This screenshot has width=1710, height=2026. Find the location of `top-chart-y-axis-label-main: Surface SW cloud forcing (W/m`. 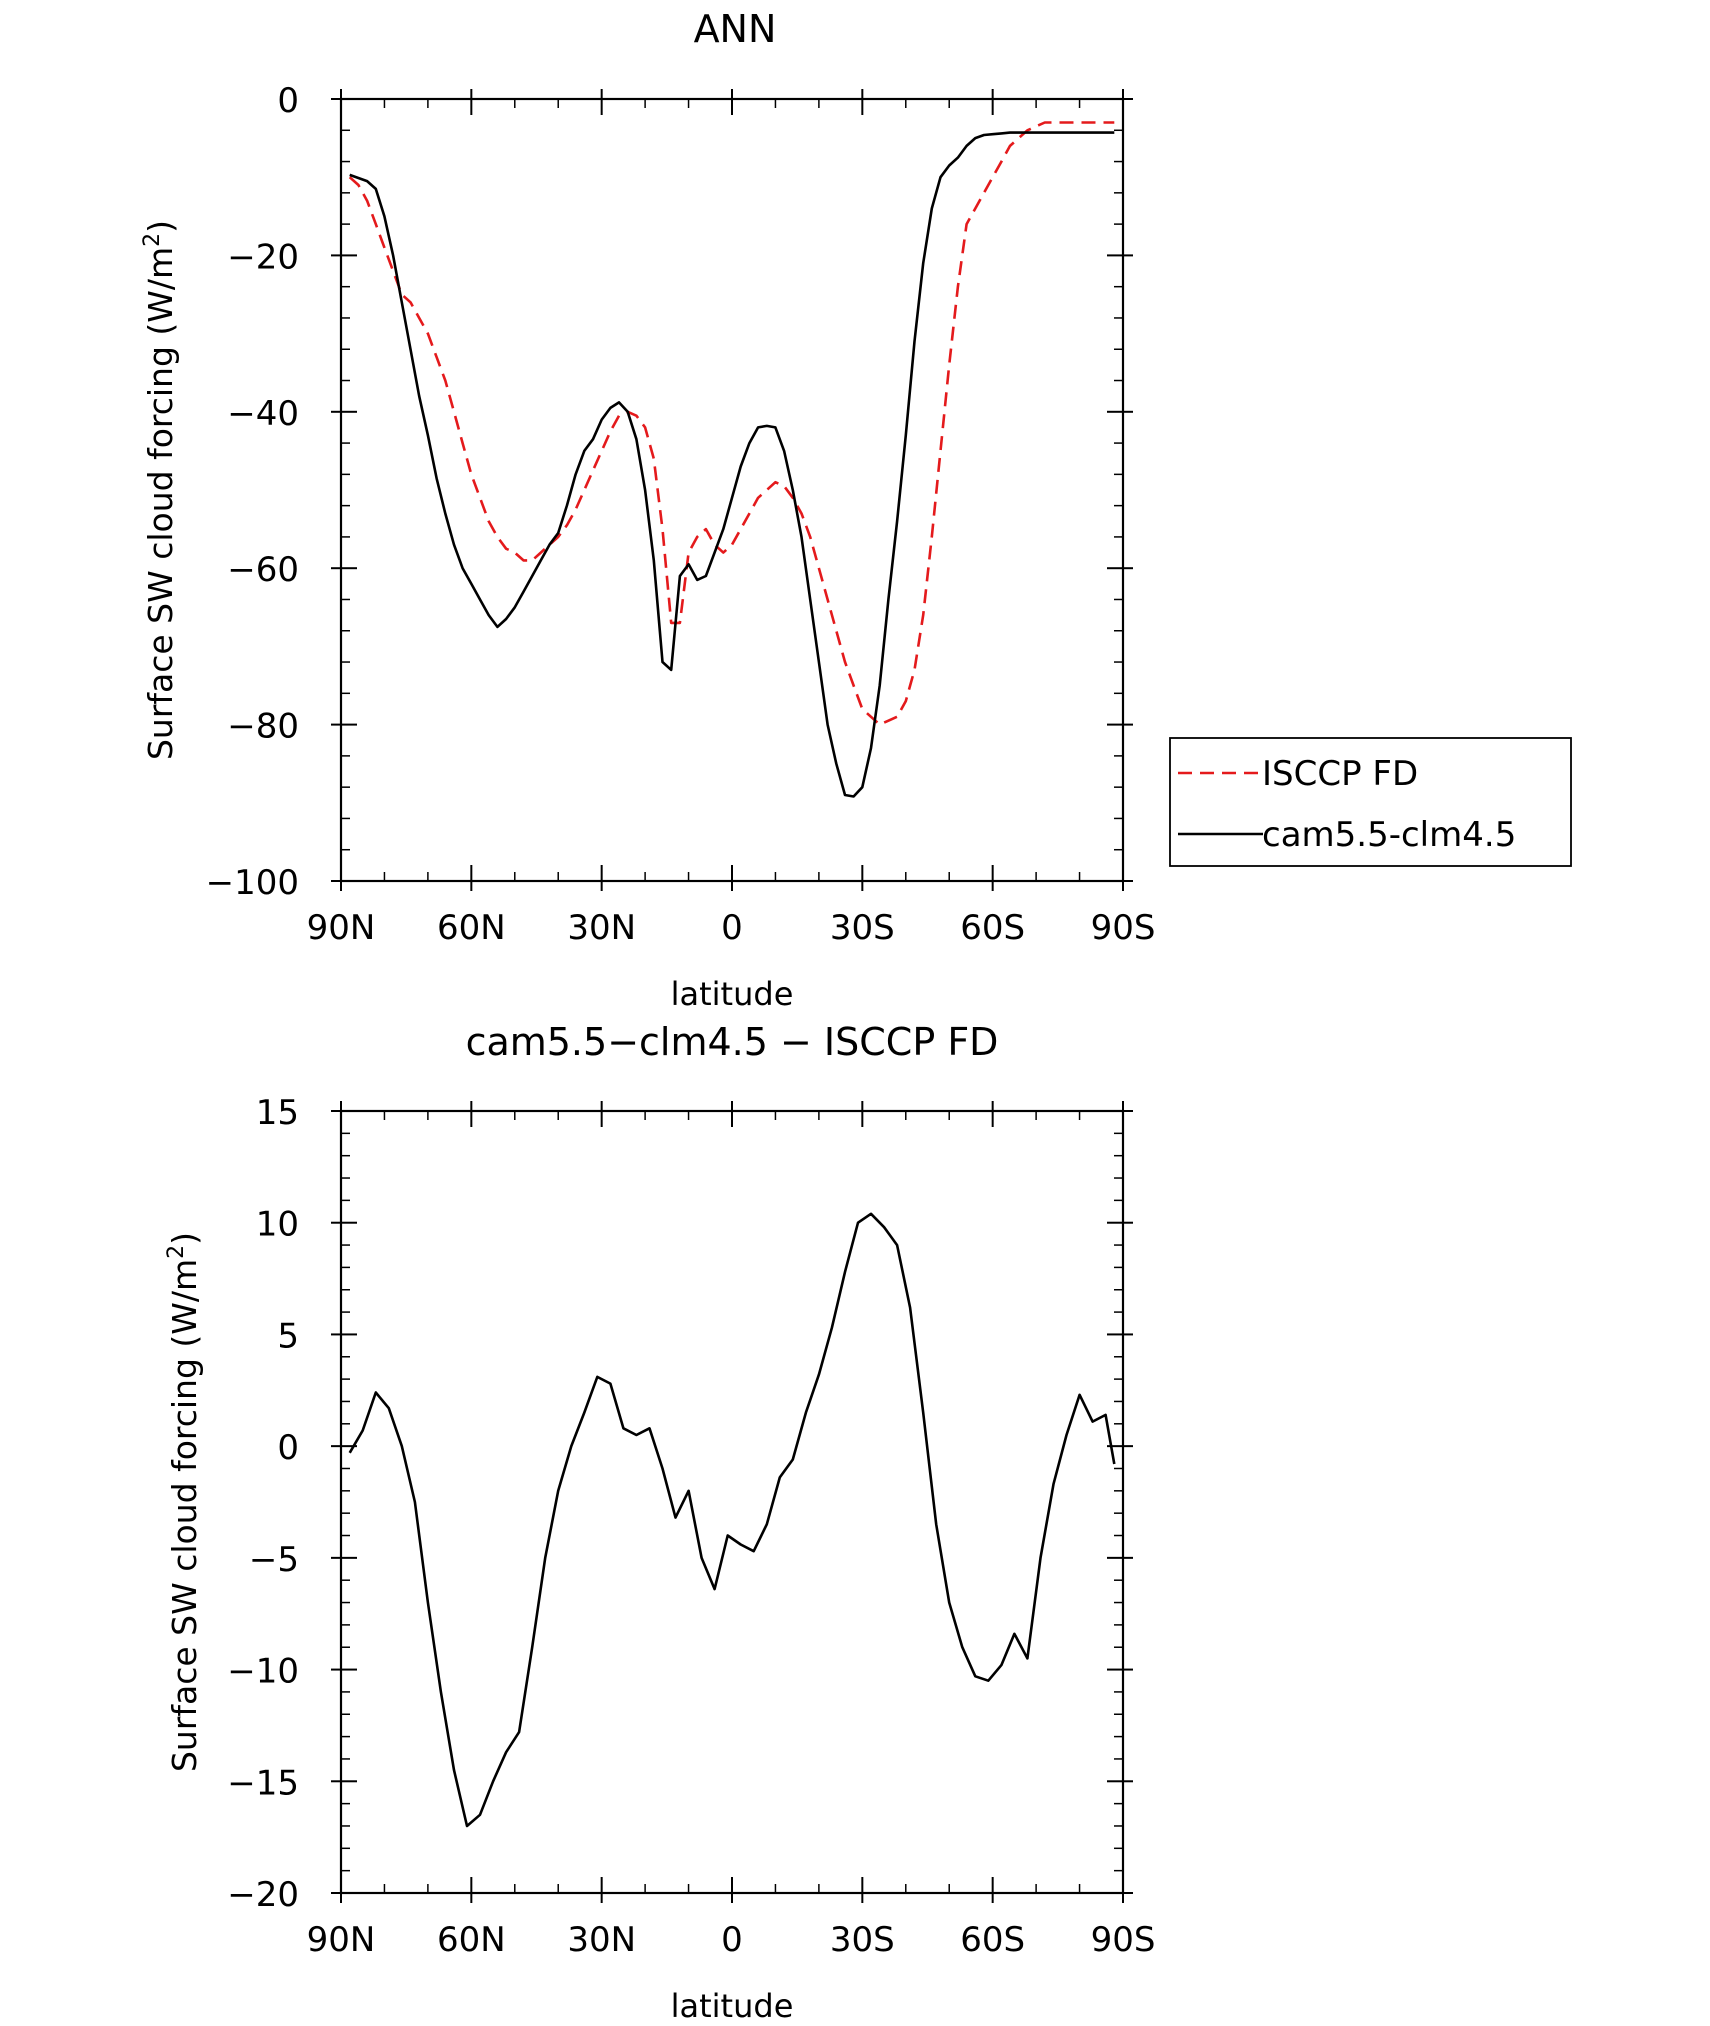

top-chart-y-axis-label-main: Surface SW cloud forcing (W/m is located at coordinates (160, 503).